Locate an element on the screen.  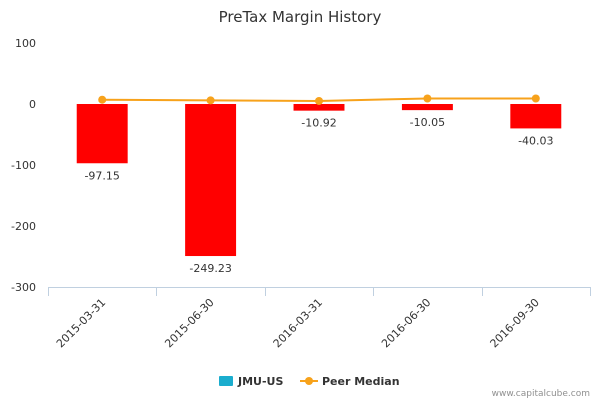
x-tick-label: 2015-03-31 is located at coordinates (81, 323).